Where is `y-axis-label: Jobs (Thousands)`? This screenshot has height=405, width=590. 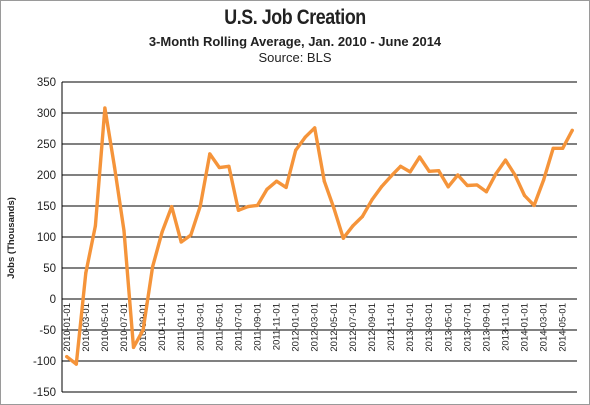 y-axis-label: Jobs (Thousands) is located at coordinates (11, 238).